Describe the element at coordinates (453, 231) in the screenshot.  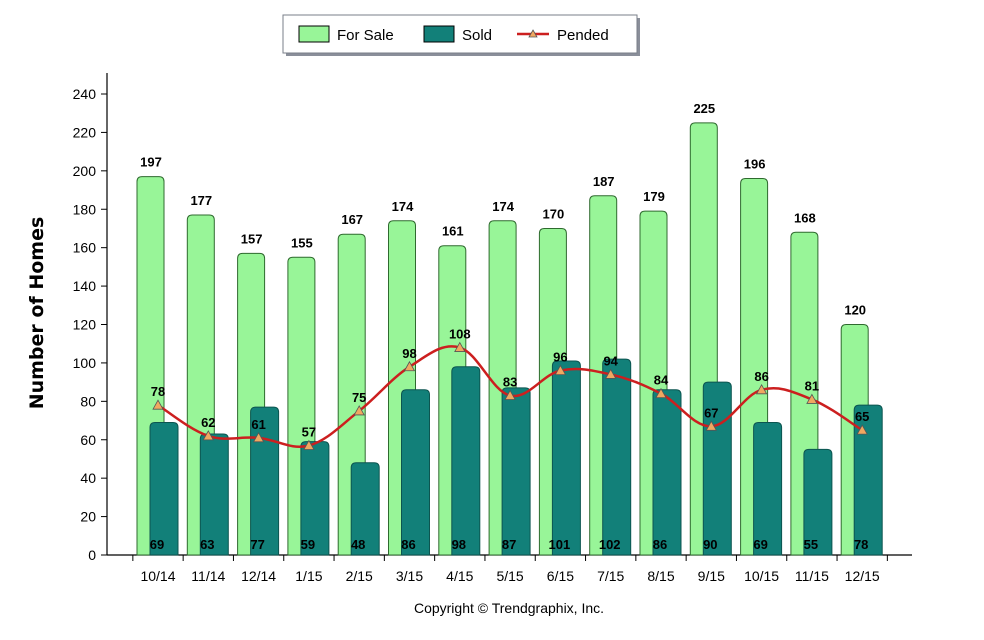
I see `for-sale-value-label: 161` at that location.